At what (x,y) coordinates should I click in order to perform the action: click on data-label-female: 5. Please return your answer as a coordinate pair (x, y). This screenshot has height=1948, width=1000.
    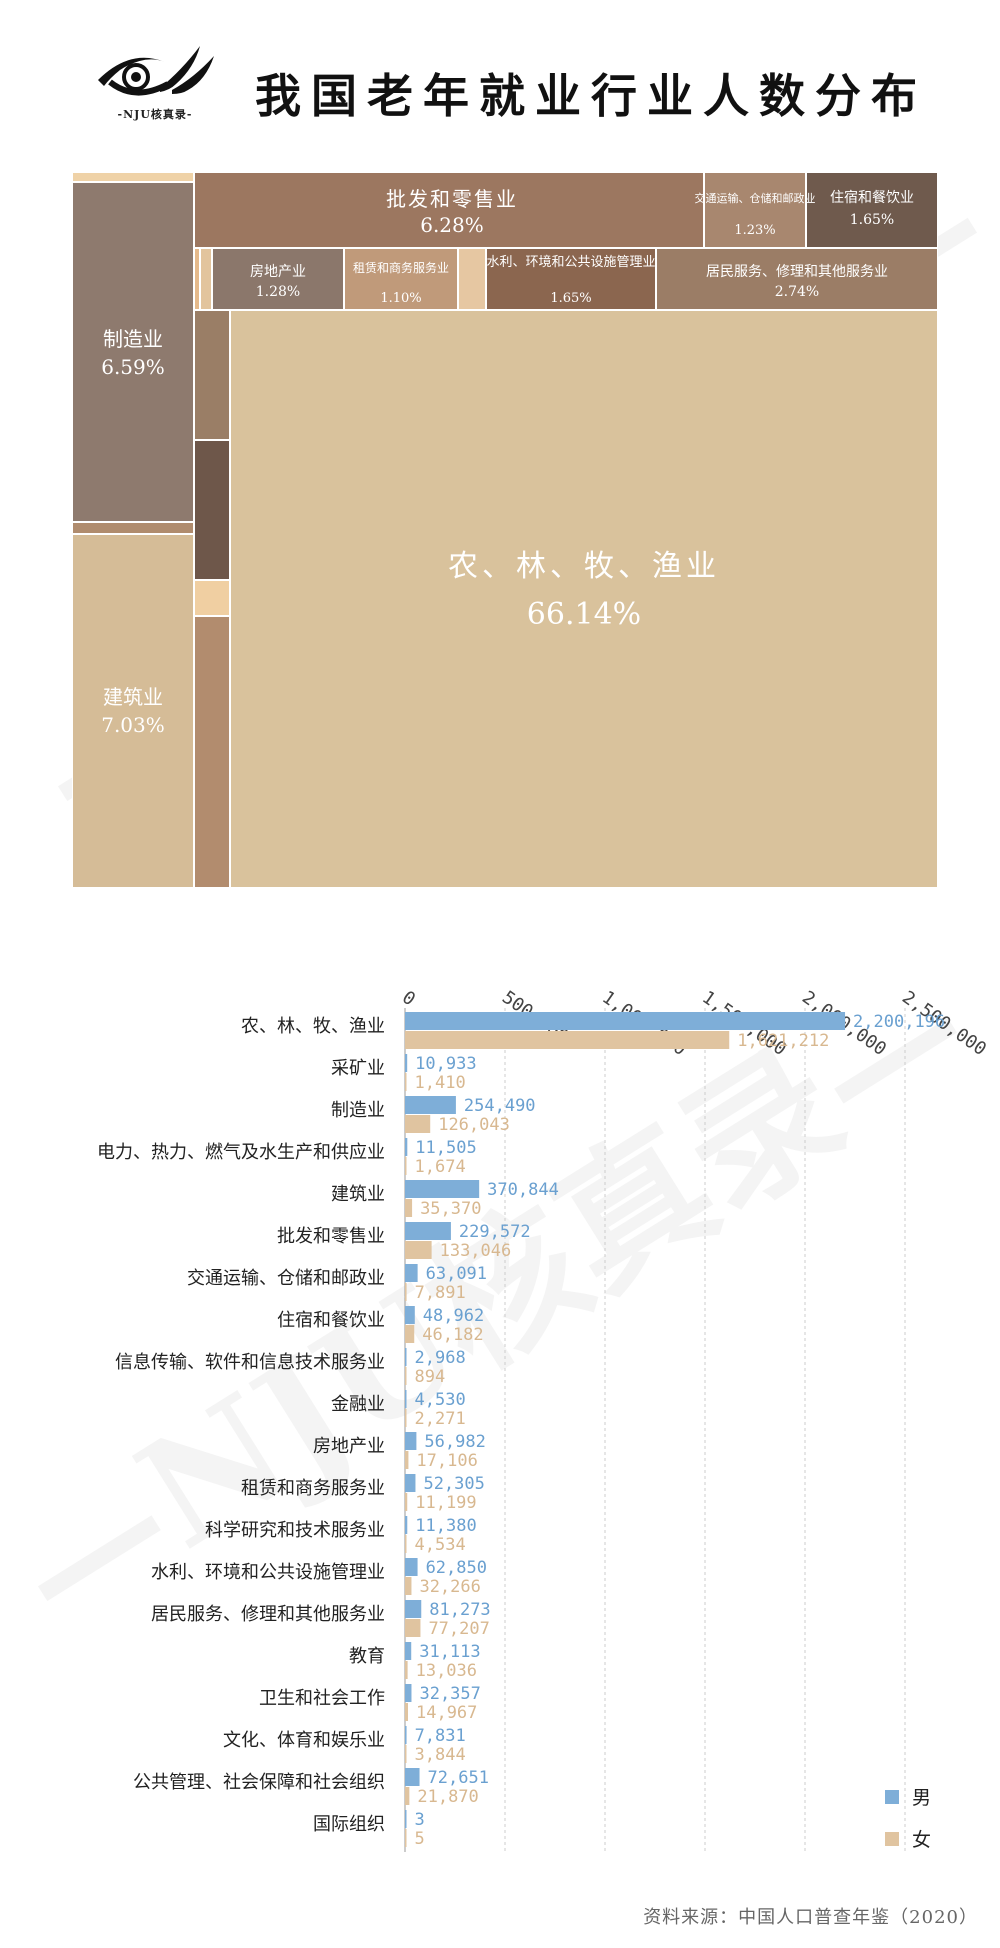
    Looking at the image, I should click on (420, 1839).